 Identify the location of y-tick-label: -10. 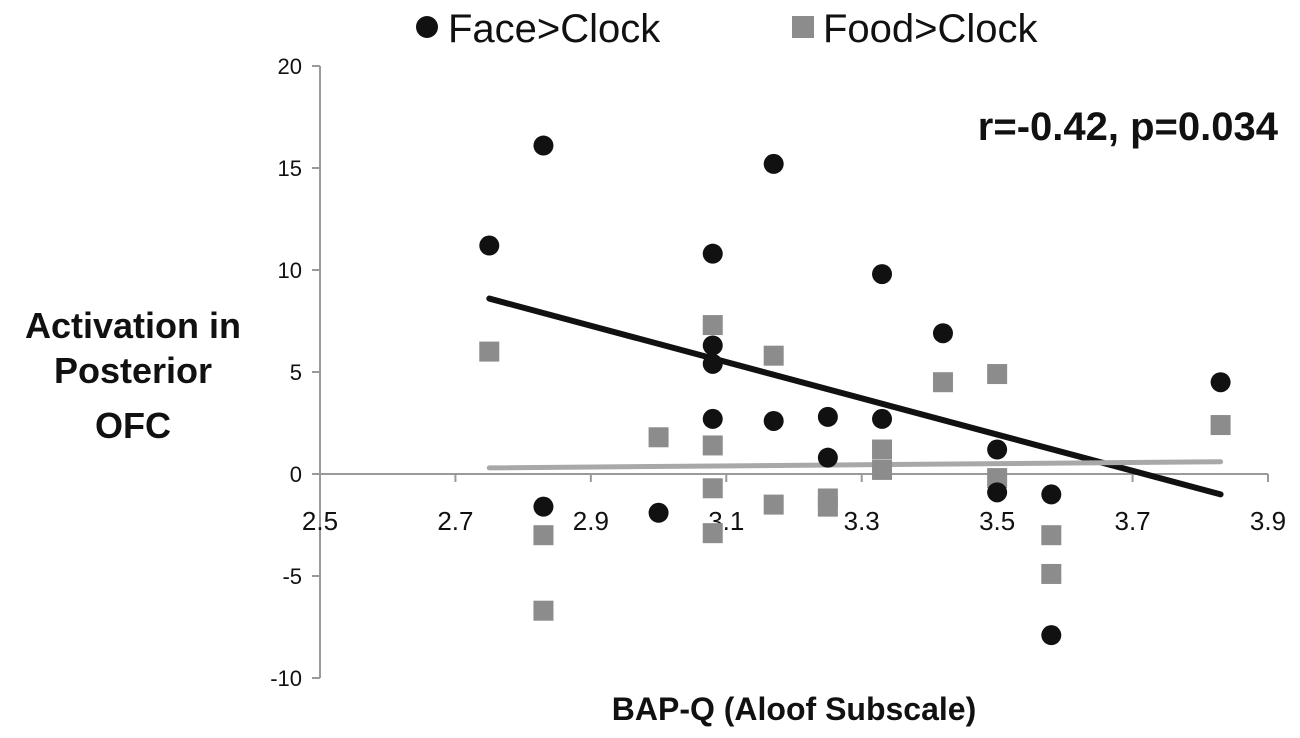
(286, 678).